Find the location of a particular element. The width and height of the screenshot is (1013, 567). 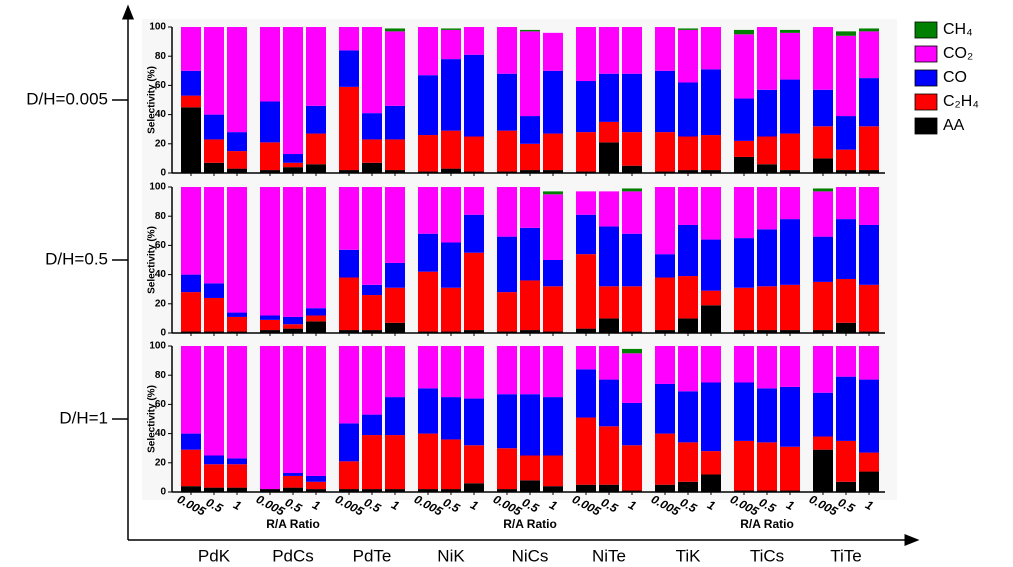

x-axis-label: R/A Ratio is located at coordinates (767, 524).